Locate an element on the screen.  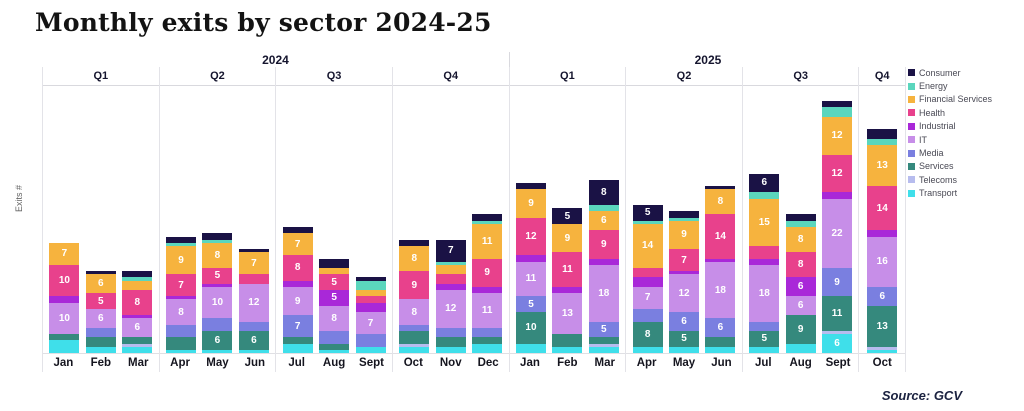
bar-segment-health: 12 is located at coordinates (837, 173).